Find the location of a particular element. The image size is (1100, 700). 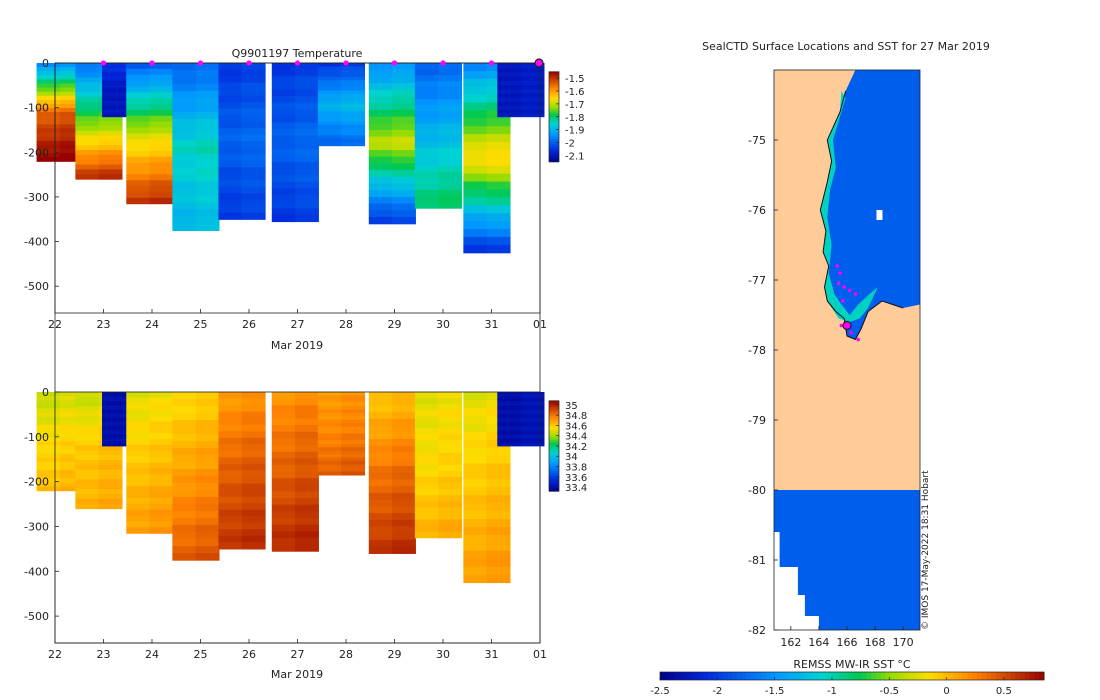

map-x-tick-label-166: 166 is located at coordinates (847, 642).